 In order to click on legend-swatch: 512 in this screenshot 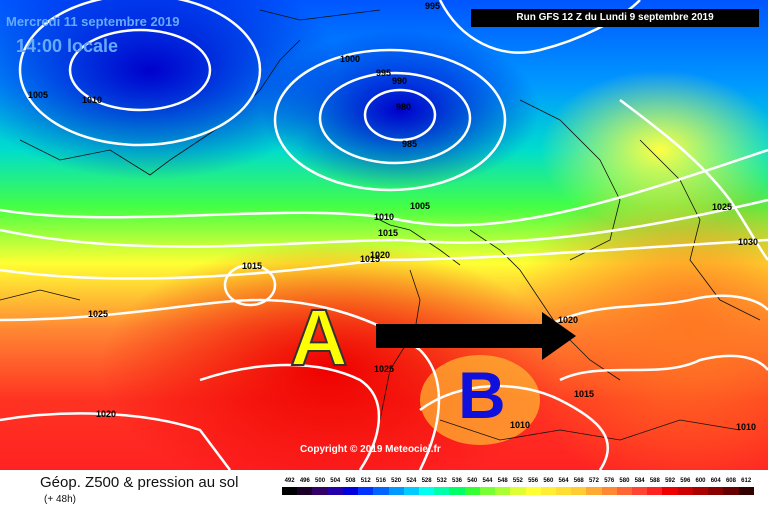, I will do `click(366, 486)`.